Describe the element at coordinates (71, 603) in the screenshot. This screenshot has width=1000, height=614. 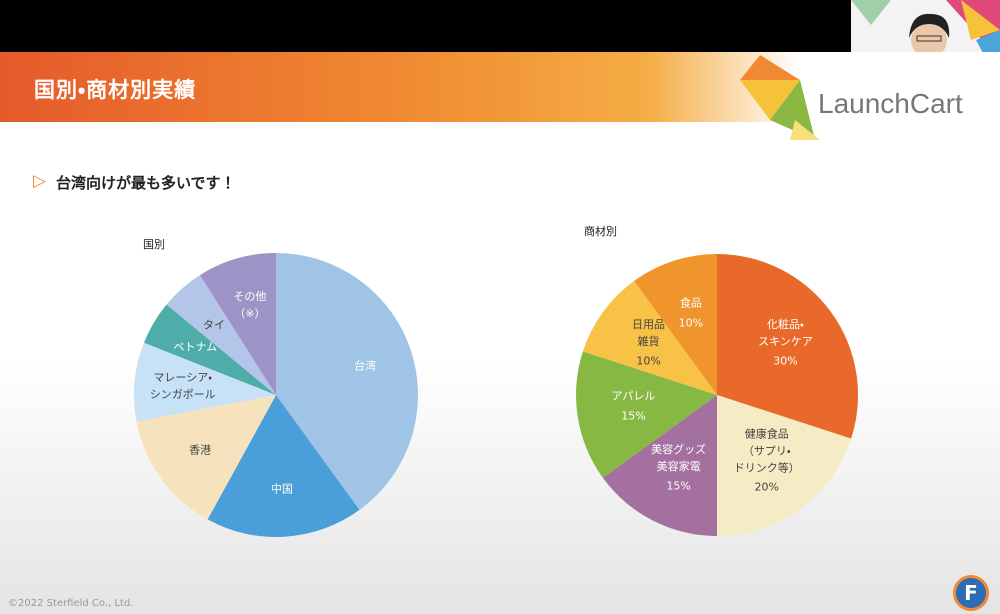
I see `copyright: ©2022 Sterfield Co., Ltd.` at that location.